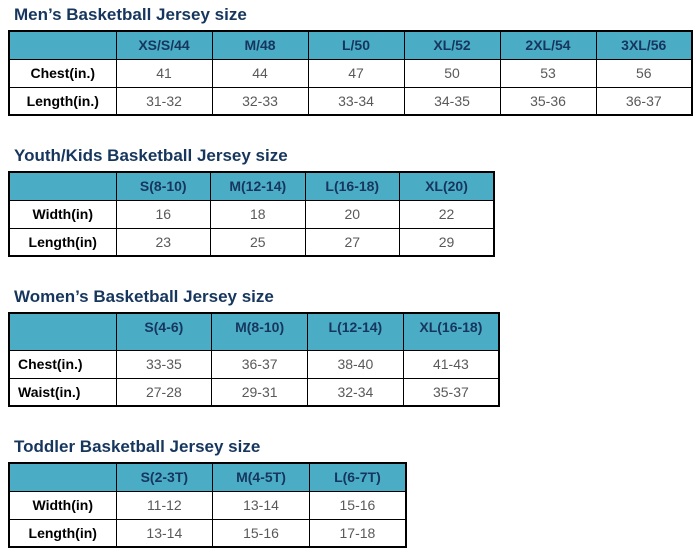 Image resolution: width=700 pixels, height=555 pixels. What do you see at coordinates (452, 73) in the screenshot?
I see `size-value: 50` at bounding box center [452, 73].